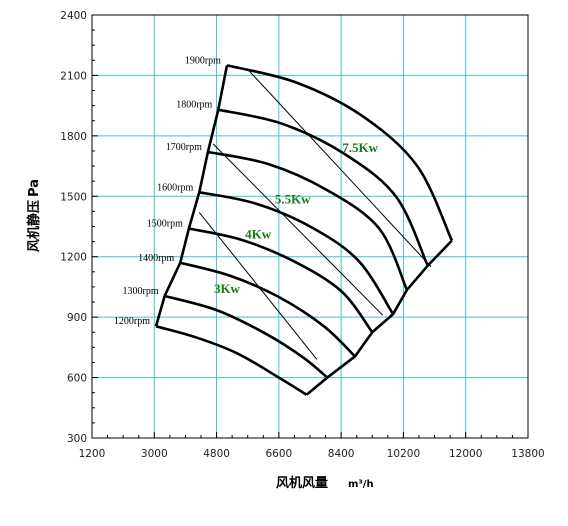 Image resolution: width=568 pixels, height=526 pixels. I want to click on rpm-curve-1600rpm, so click(297, 253).